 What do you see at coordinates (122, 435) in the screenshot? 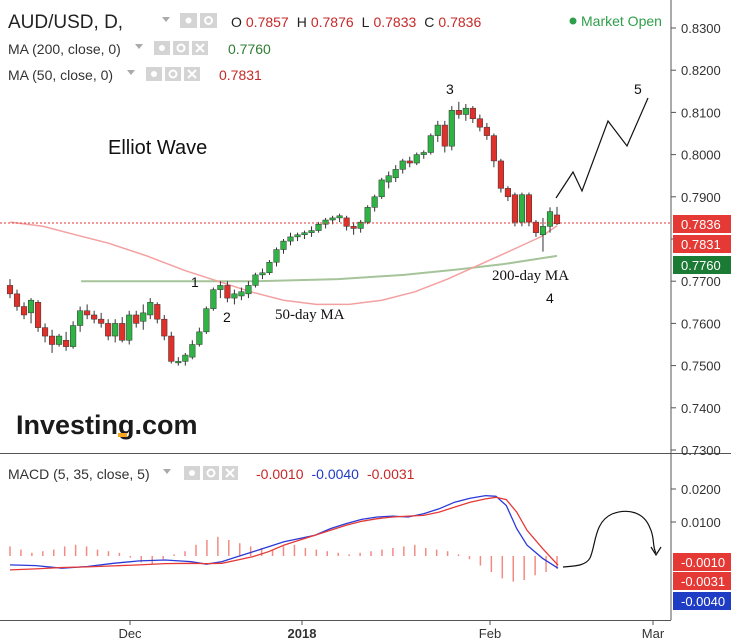
I see `logo-accent` at bounding box center [122, 435].